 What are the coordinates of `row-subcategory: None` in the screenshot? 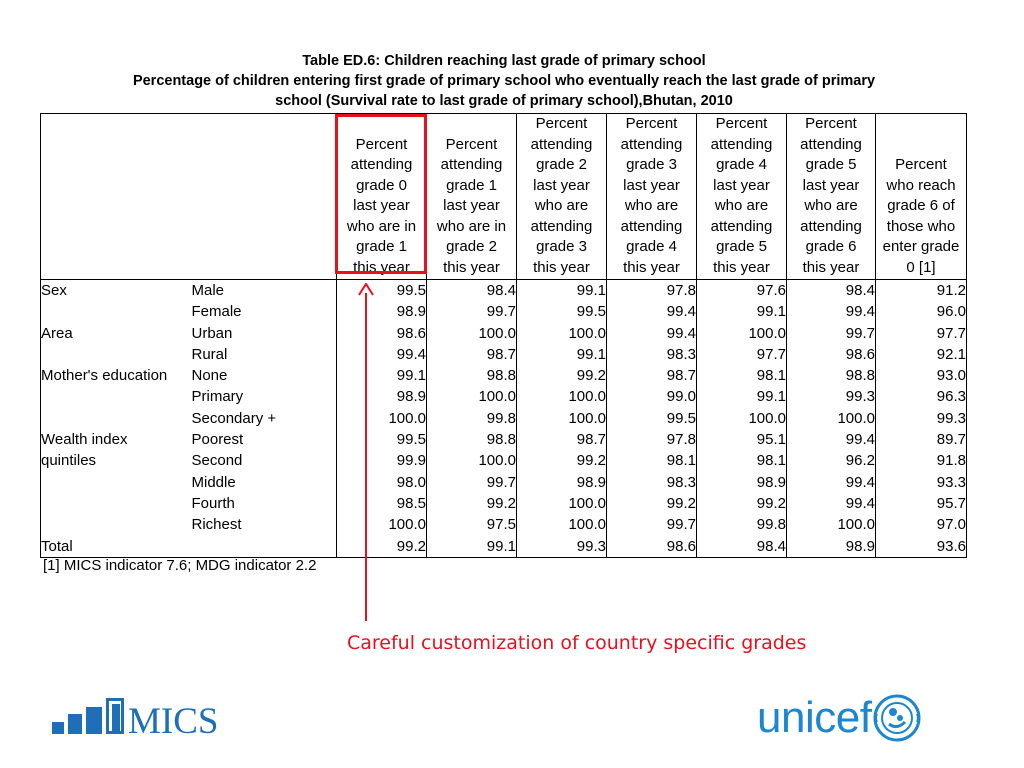 It's located at (264, 376).